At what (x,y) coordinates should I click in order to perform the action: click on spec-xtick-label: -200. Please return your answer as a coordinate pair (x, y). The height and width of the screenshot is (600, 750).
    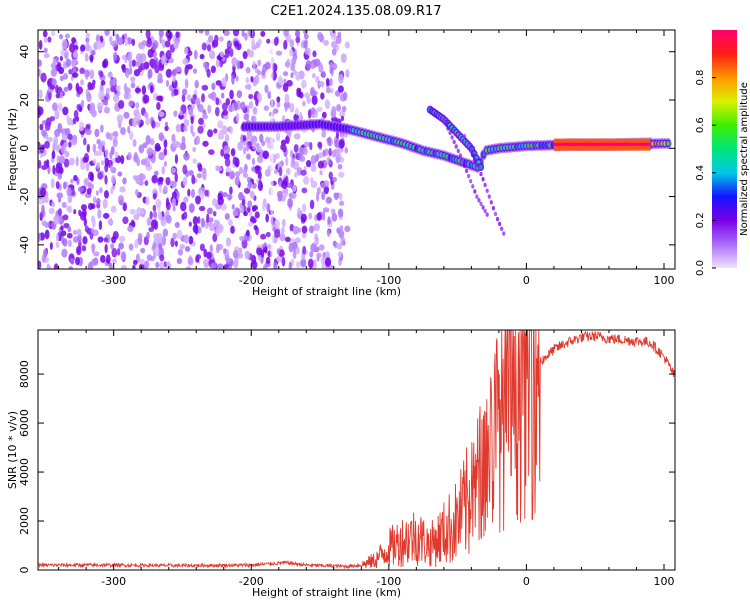
    Looking at the image, I should click on (251, 280).